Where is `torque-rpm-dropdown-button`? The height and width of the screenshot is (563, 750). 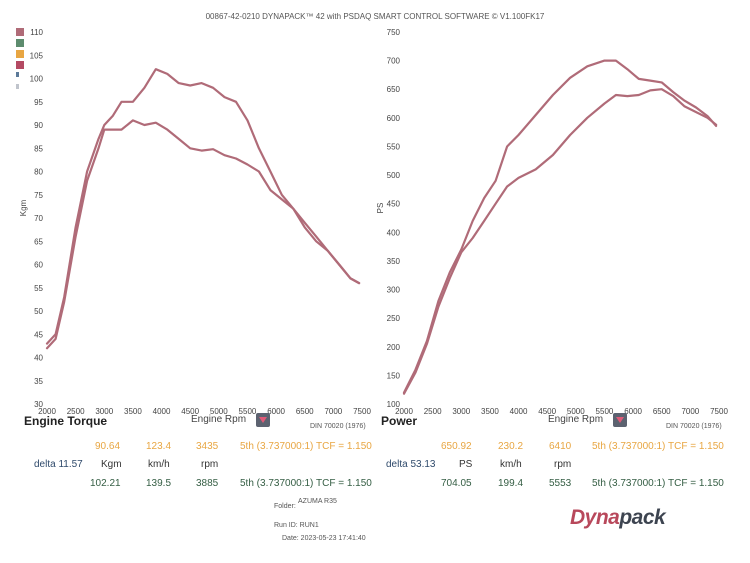 torque-rpm-dropdown-button is located at coordinates (263, 420).